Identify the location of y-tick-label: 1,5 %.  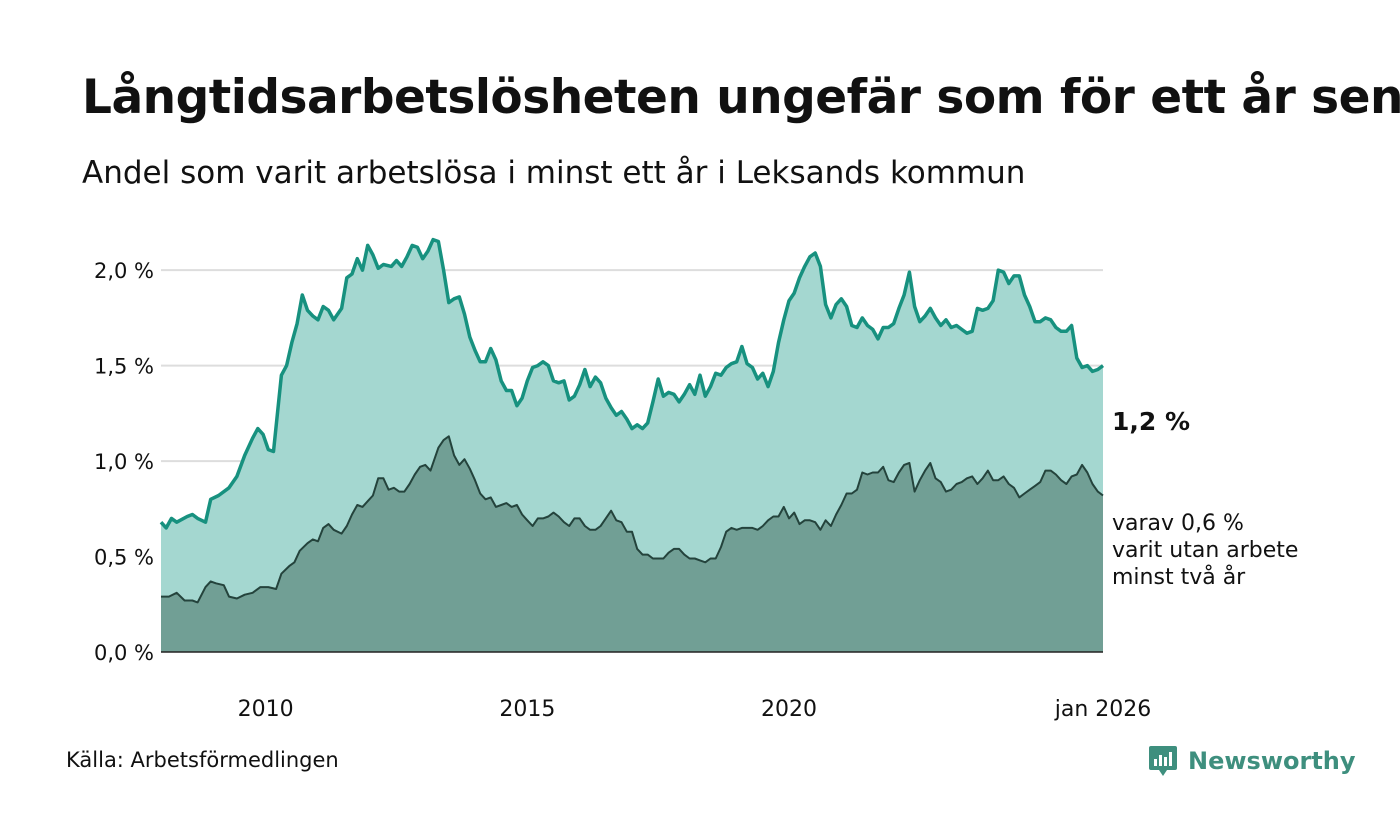
(124, 367).